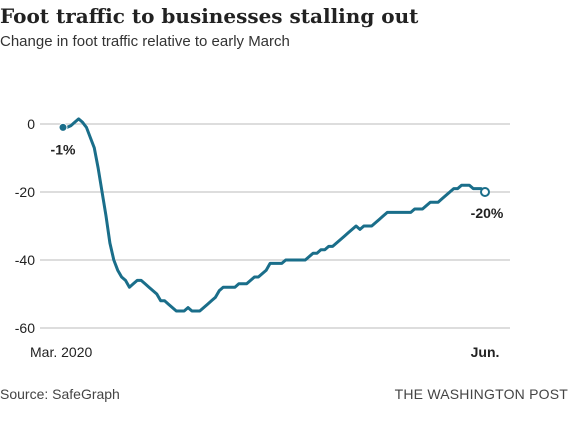  What do you see at coordinates (25, 328) in the screenshot?
I see `y-tick-label: -60` at bounding box center [25, 328].